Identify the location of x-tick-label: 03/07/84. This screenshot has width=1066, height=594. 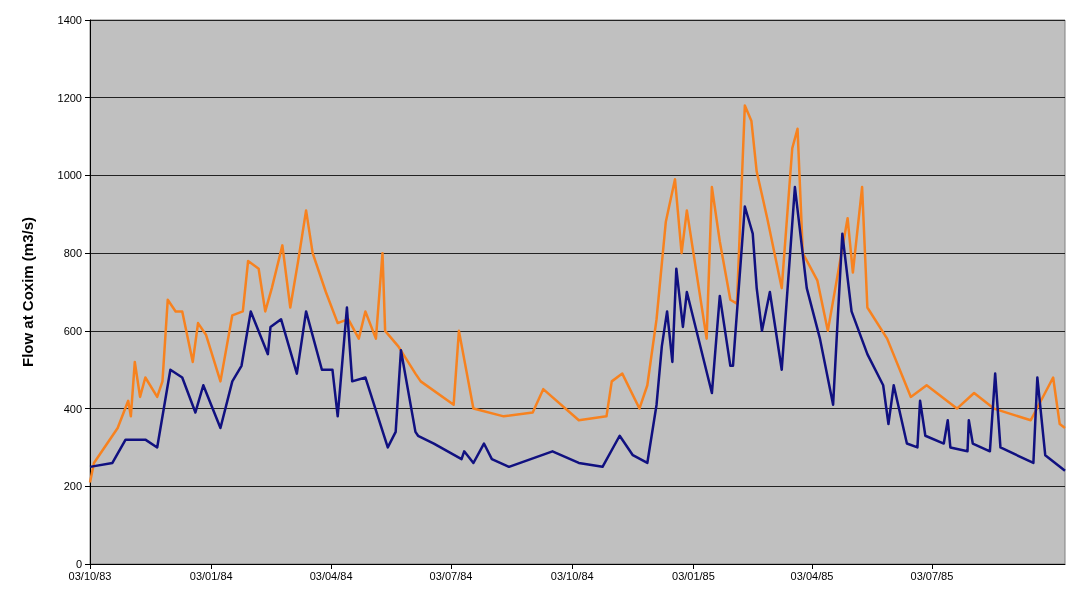
(451, 575).